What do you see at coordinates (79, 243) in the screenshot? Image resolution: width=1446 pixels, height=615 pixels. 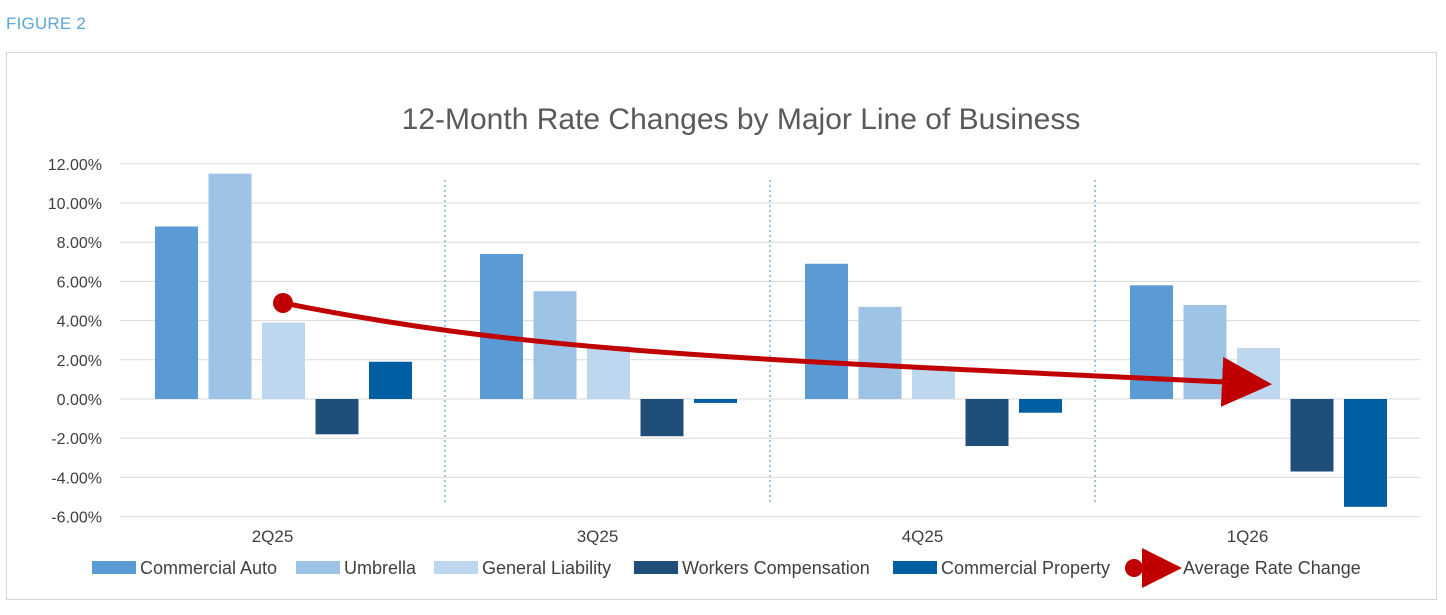 I see `y-tick-label: 8.00%` at bounding box center [79, 243].